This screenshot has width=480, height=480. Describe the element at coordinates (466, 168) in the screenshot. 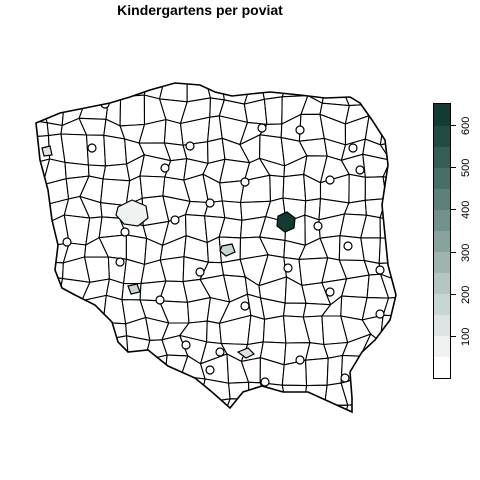

I see `legend-tick-label: 500` at that location.